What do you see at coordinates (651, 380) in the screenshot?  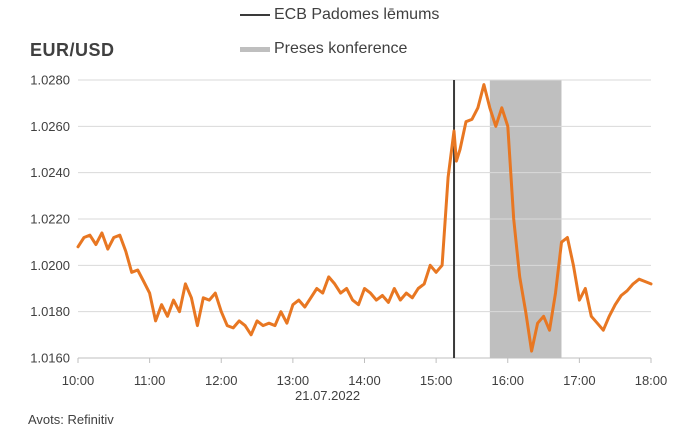 I see `x-tick-label: 18:00` at bounding box center [651, 380].